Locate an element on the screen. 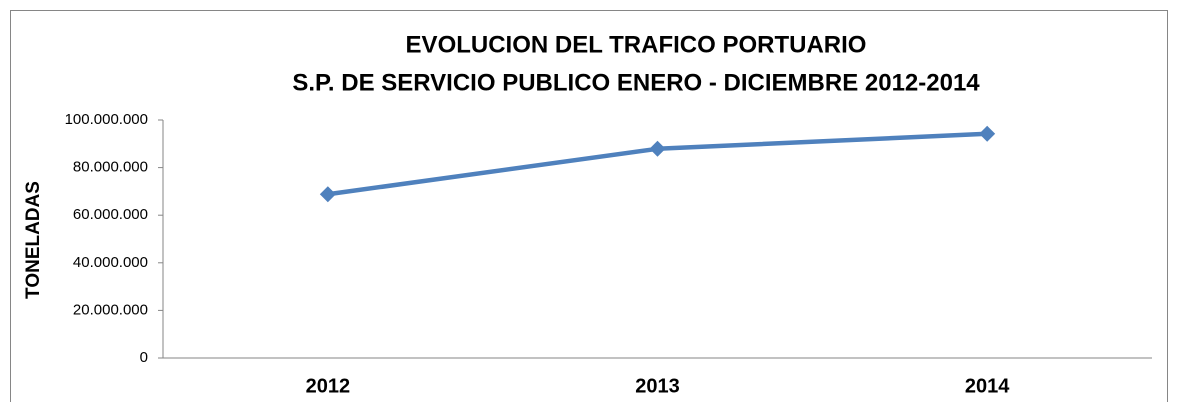 This screenshot has height=402, width=1178. x-tick-label: 2012 is located at coordinates (328, 386).